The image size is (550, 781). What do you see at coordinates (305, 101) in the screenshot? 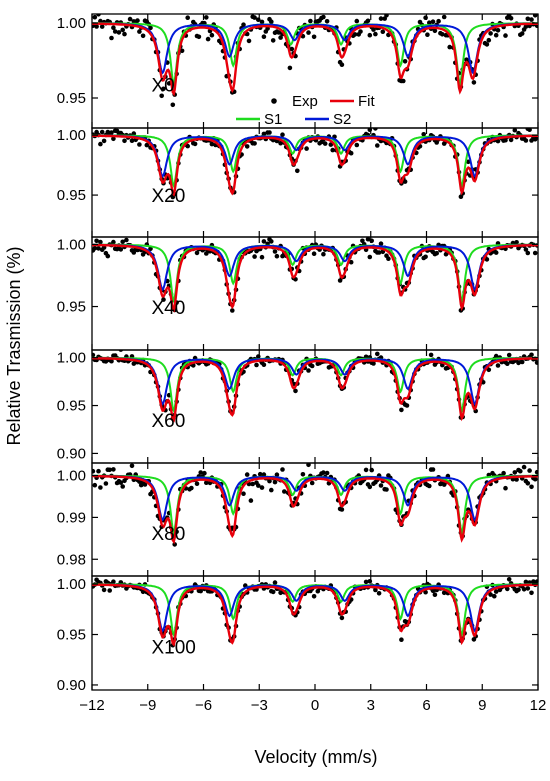
I see `legend-label: Exp` at bounding box center [305, 101].